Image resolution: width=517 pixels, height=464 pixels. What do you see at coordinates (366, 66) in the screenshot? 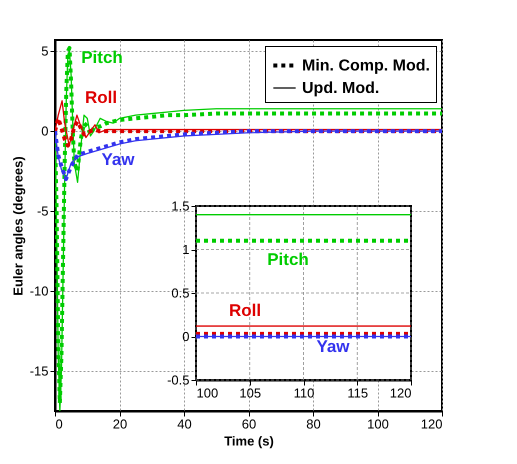
I see `text: Min. Comp. Mod.` at bounding box center [366, 66].